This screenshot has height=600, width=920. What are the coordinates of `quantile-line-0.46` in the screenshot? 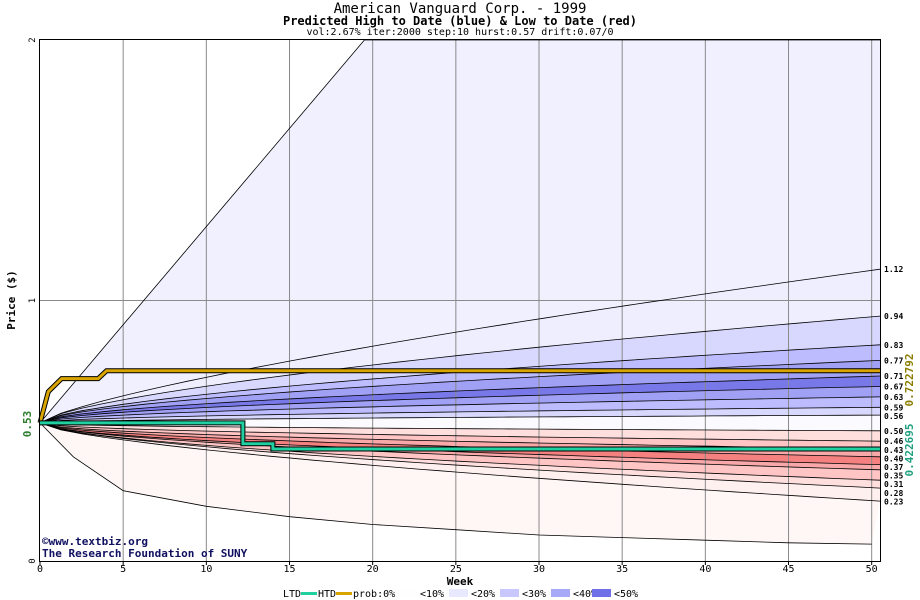 It's located at (460, 432).